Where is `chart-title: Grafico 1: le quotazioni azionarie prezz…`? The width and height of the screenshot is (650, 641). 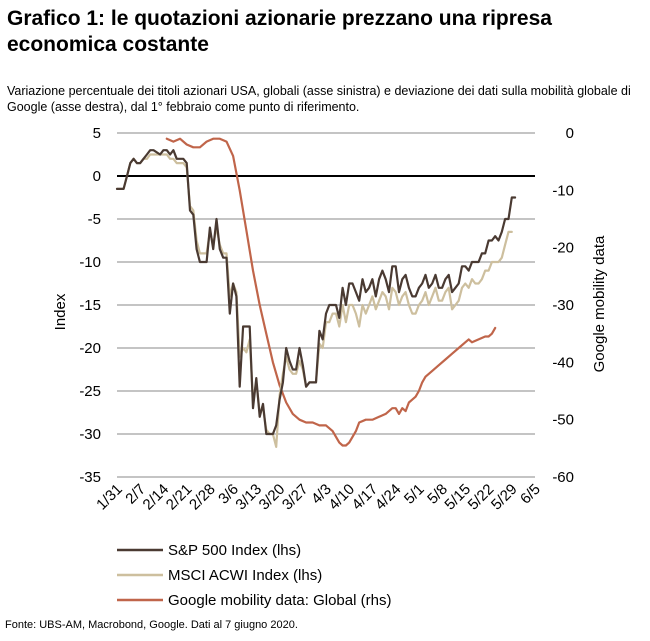 chart-title: Grafico 1: le quotazioni azionarie prezz… is located at coordinates (279, 31).